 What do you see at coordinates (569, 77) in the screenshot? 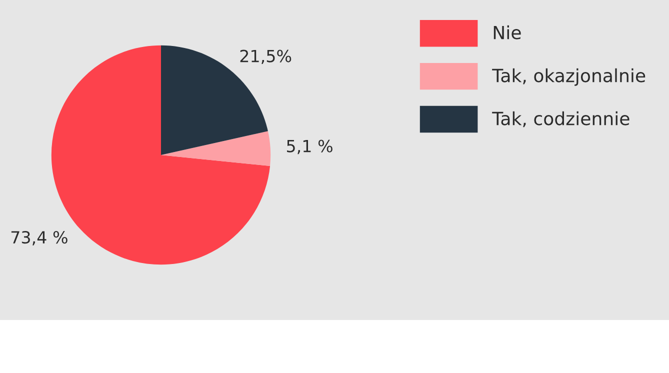
I see `legend-label: Tak, okazjonalnie` at bounding box center [569, 77].